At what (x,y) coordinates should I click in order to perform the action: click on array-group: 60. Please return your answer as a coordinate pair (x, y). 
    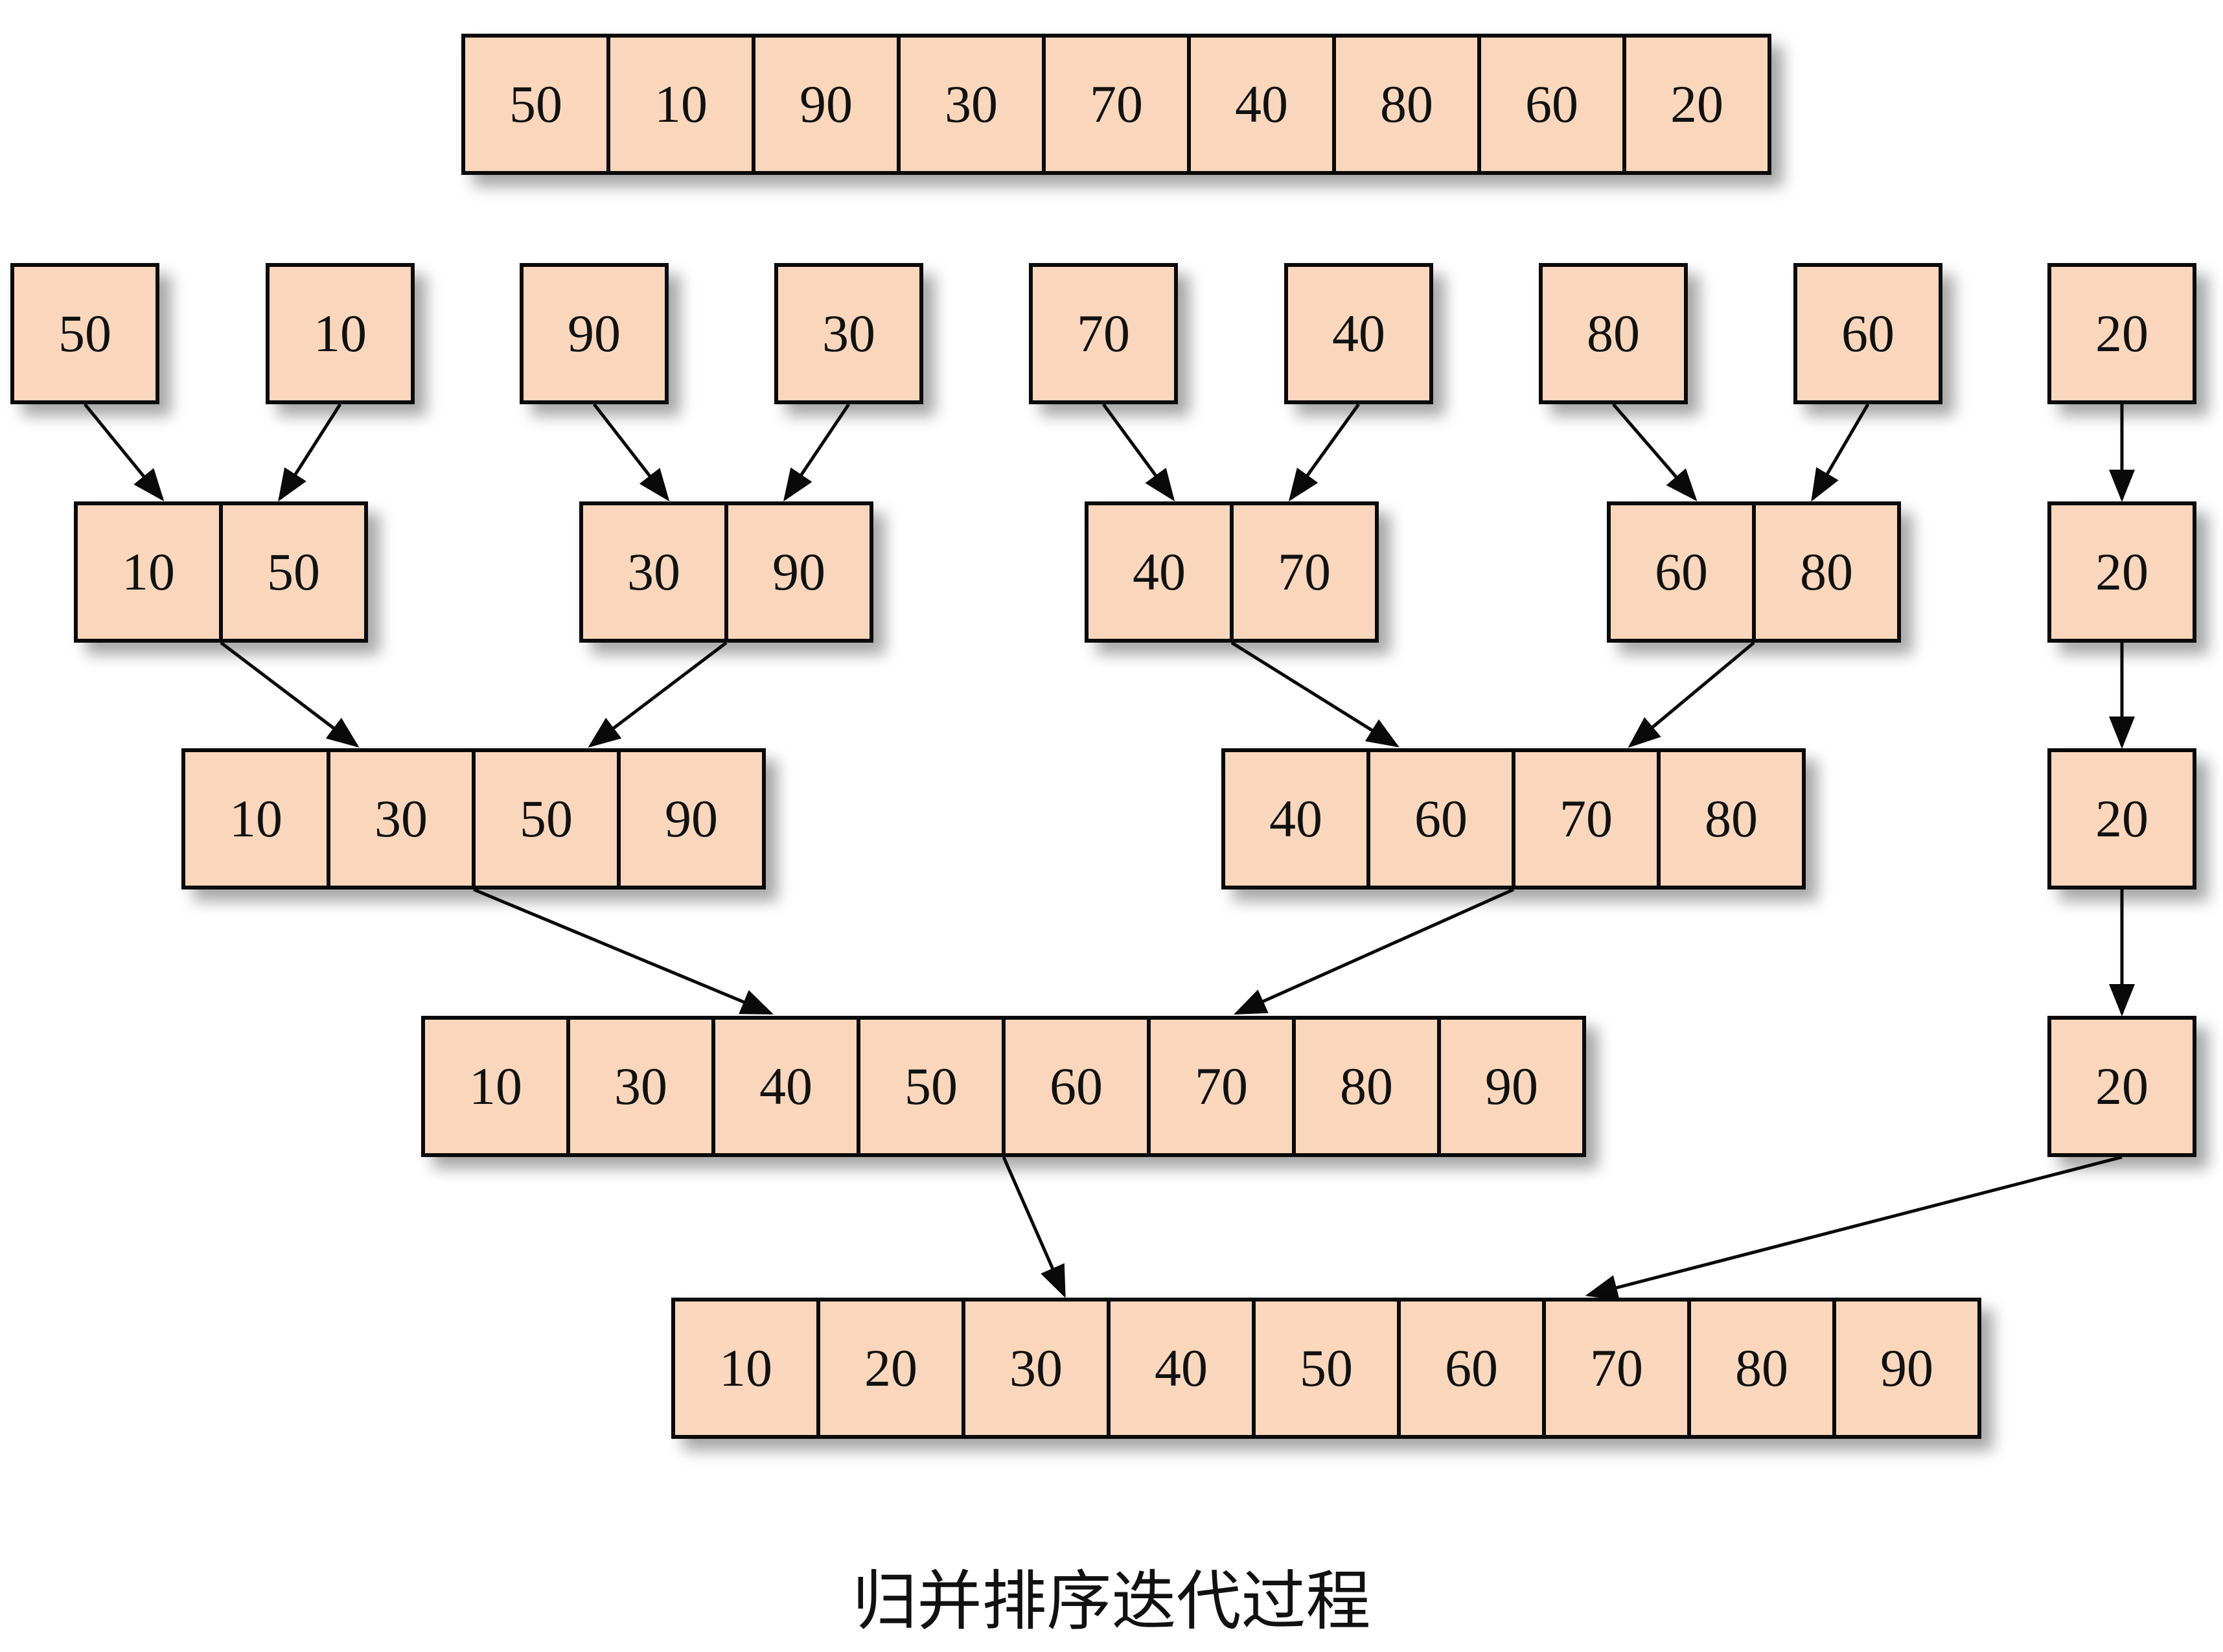
    Looking at the image, I should click on (1867, 333).